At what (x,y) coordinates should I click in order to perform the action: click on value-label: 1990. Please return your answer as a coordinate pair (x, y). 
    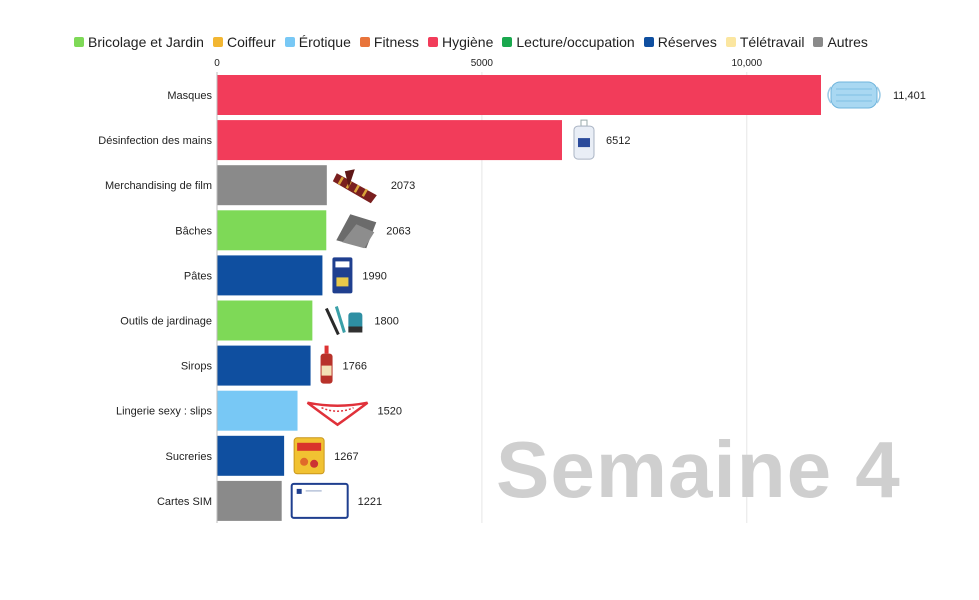
    Looking at the image, I should click on (374, 276).